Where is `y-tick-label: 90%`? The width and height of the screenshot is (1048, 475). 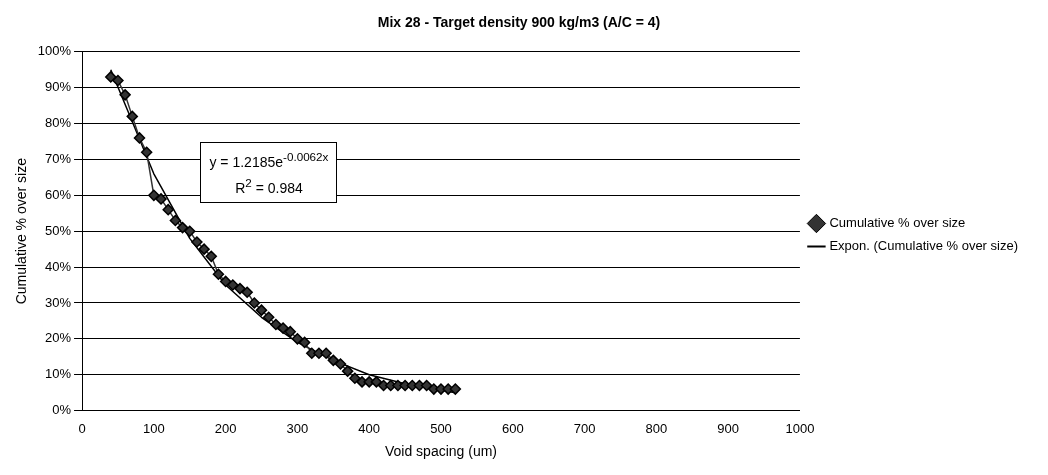
y-tick-label: 90% is located at coordinates (58, 87).